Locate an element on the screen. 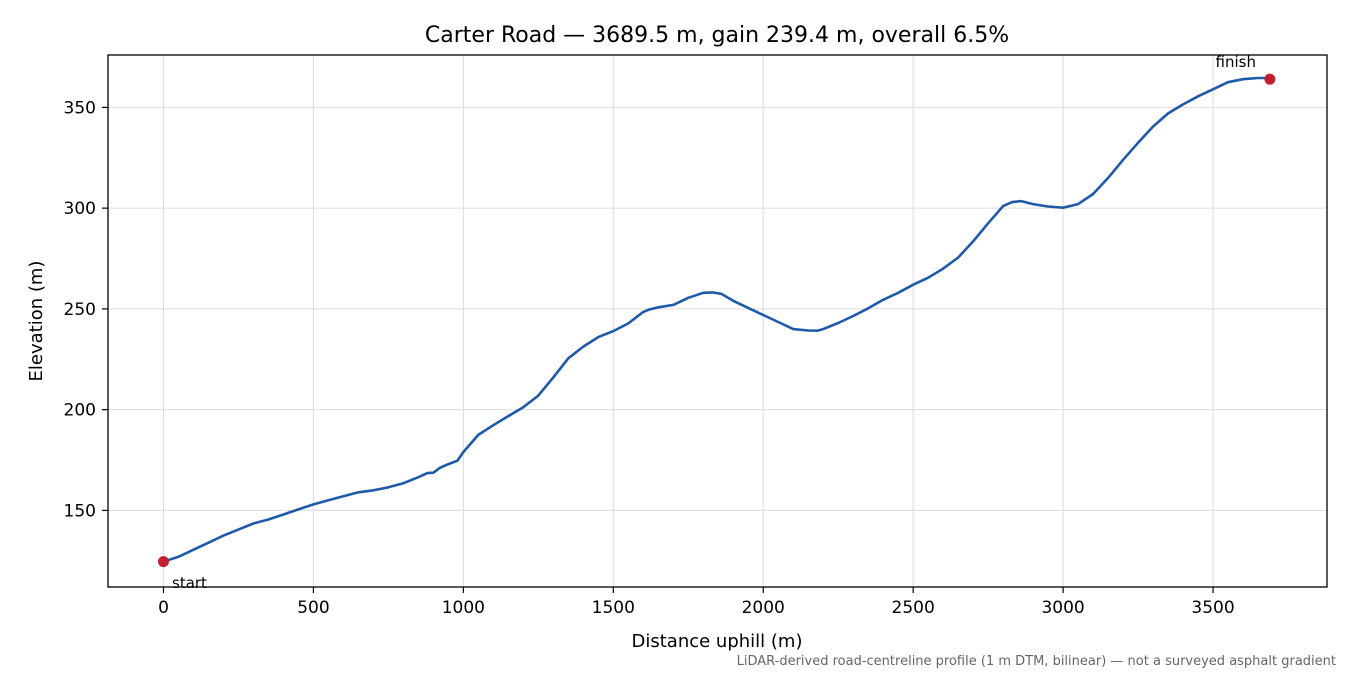 This screenshot has width=1350, height=675. y-tick-label: 200 is located at coordinates (80, 411).